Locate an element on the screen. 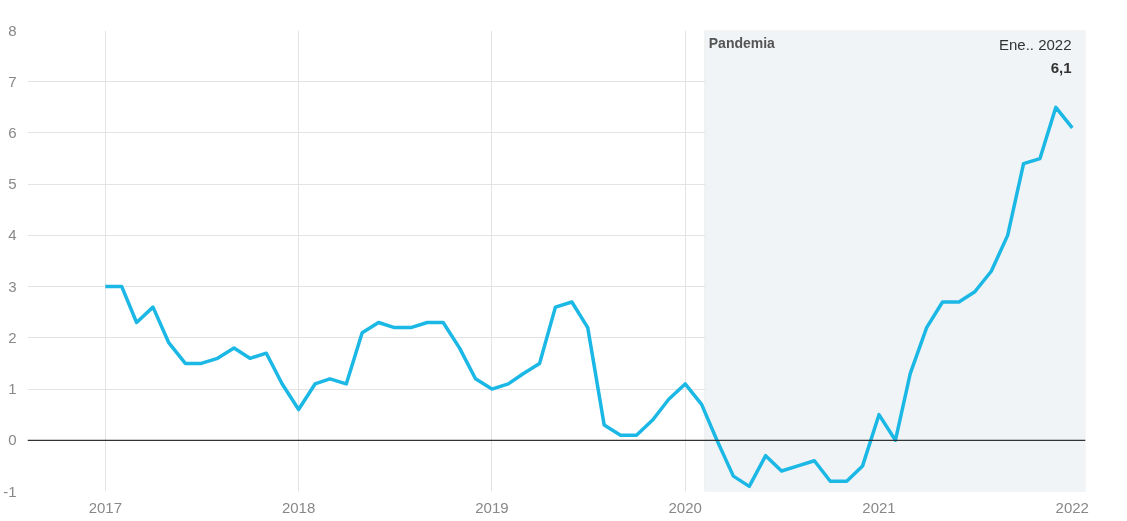 The height and width of the screenshot is (521, 1127). y-tick-label: 3 is located at coordinates (12, 286).